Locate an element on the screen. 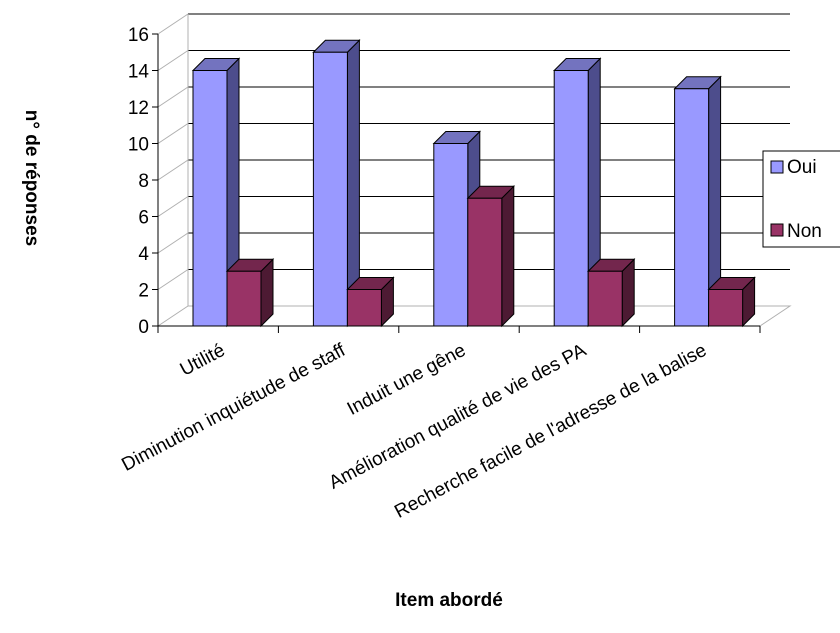 Image resolution: width=840 pixels, height=633 pixels. bar-non-induit-une-gene is located at coordinates (491, 256).